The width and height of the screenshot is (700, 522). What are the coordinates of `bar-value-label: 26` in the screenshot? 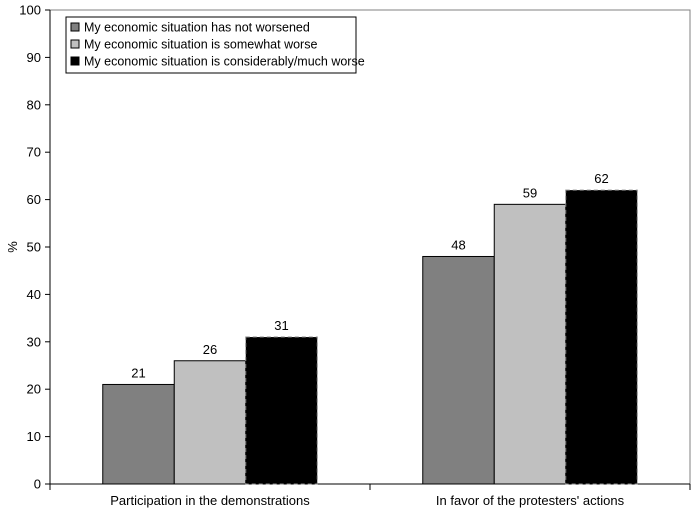 It's located at (210, 349).